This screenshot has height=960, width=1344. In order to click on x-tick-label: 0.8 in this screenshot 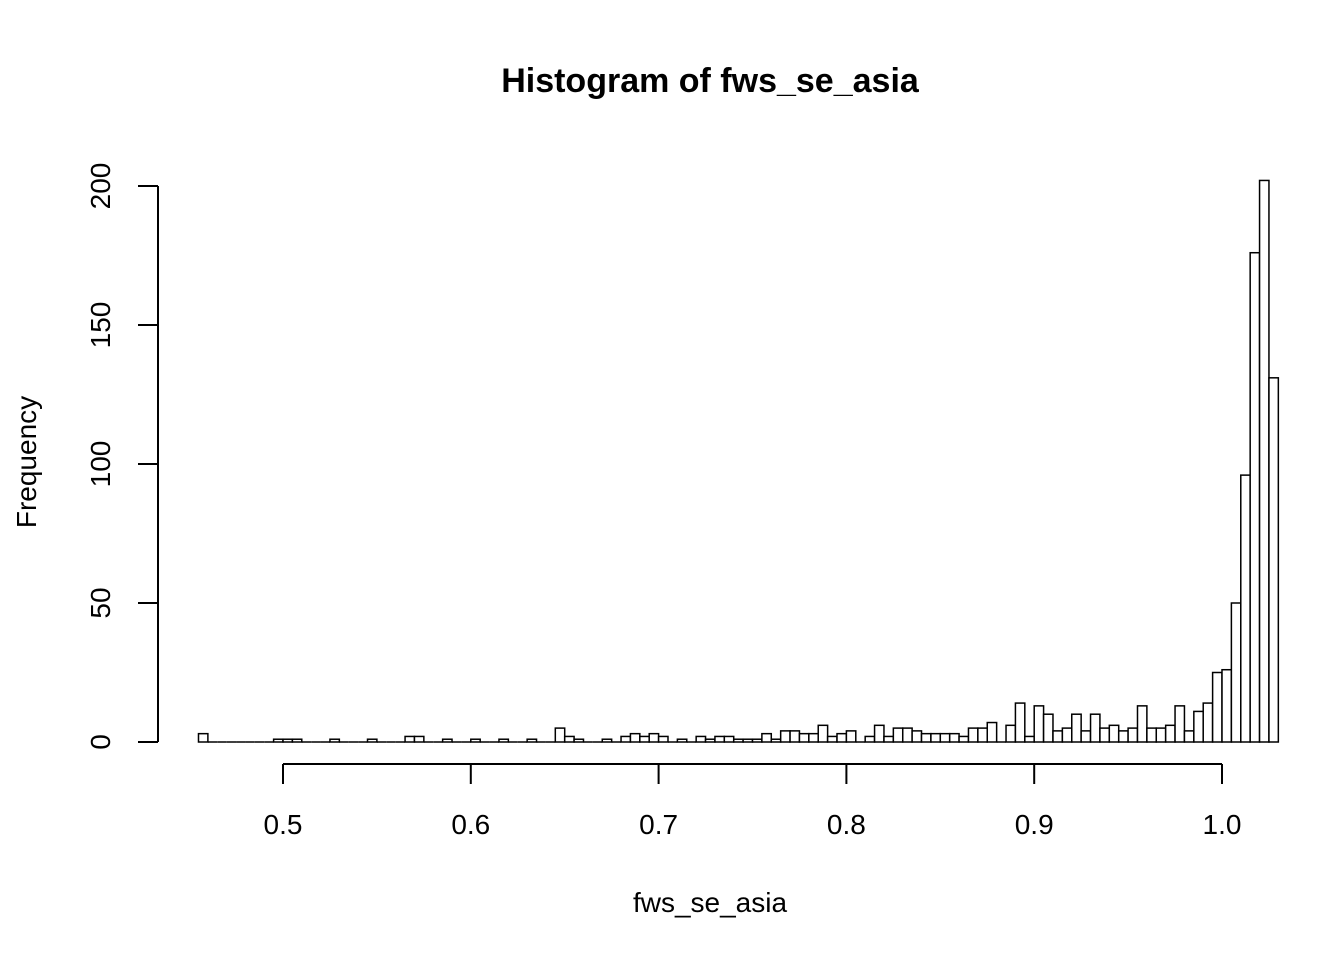, I will do `click(846, 824)`.